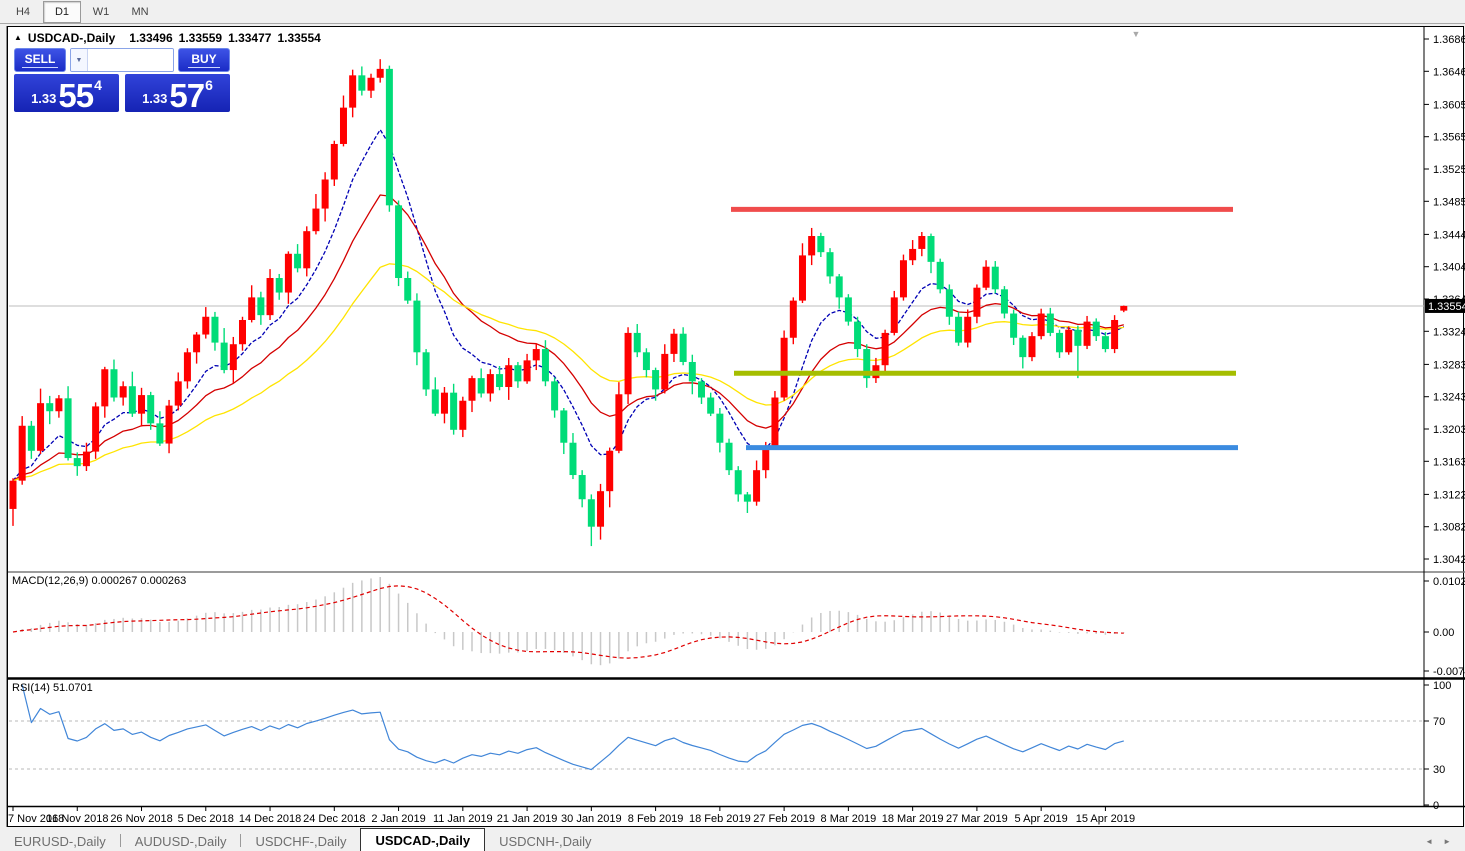 The width and height of the screenshot is (1465, 851). I want to click on buy-button: BUY, so click(204, 60).